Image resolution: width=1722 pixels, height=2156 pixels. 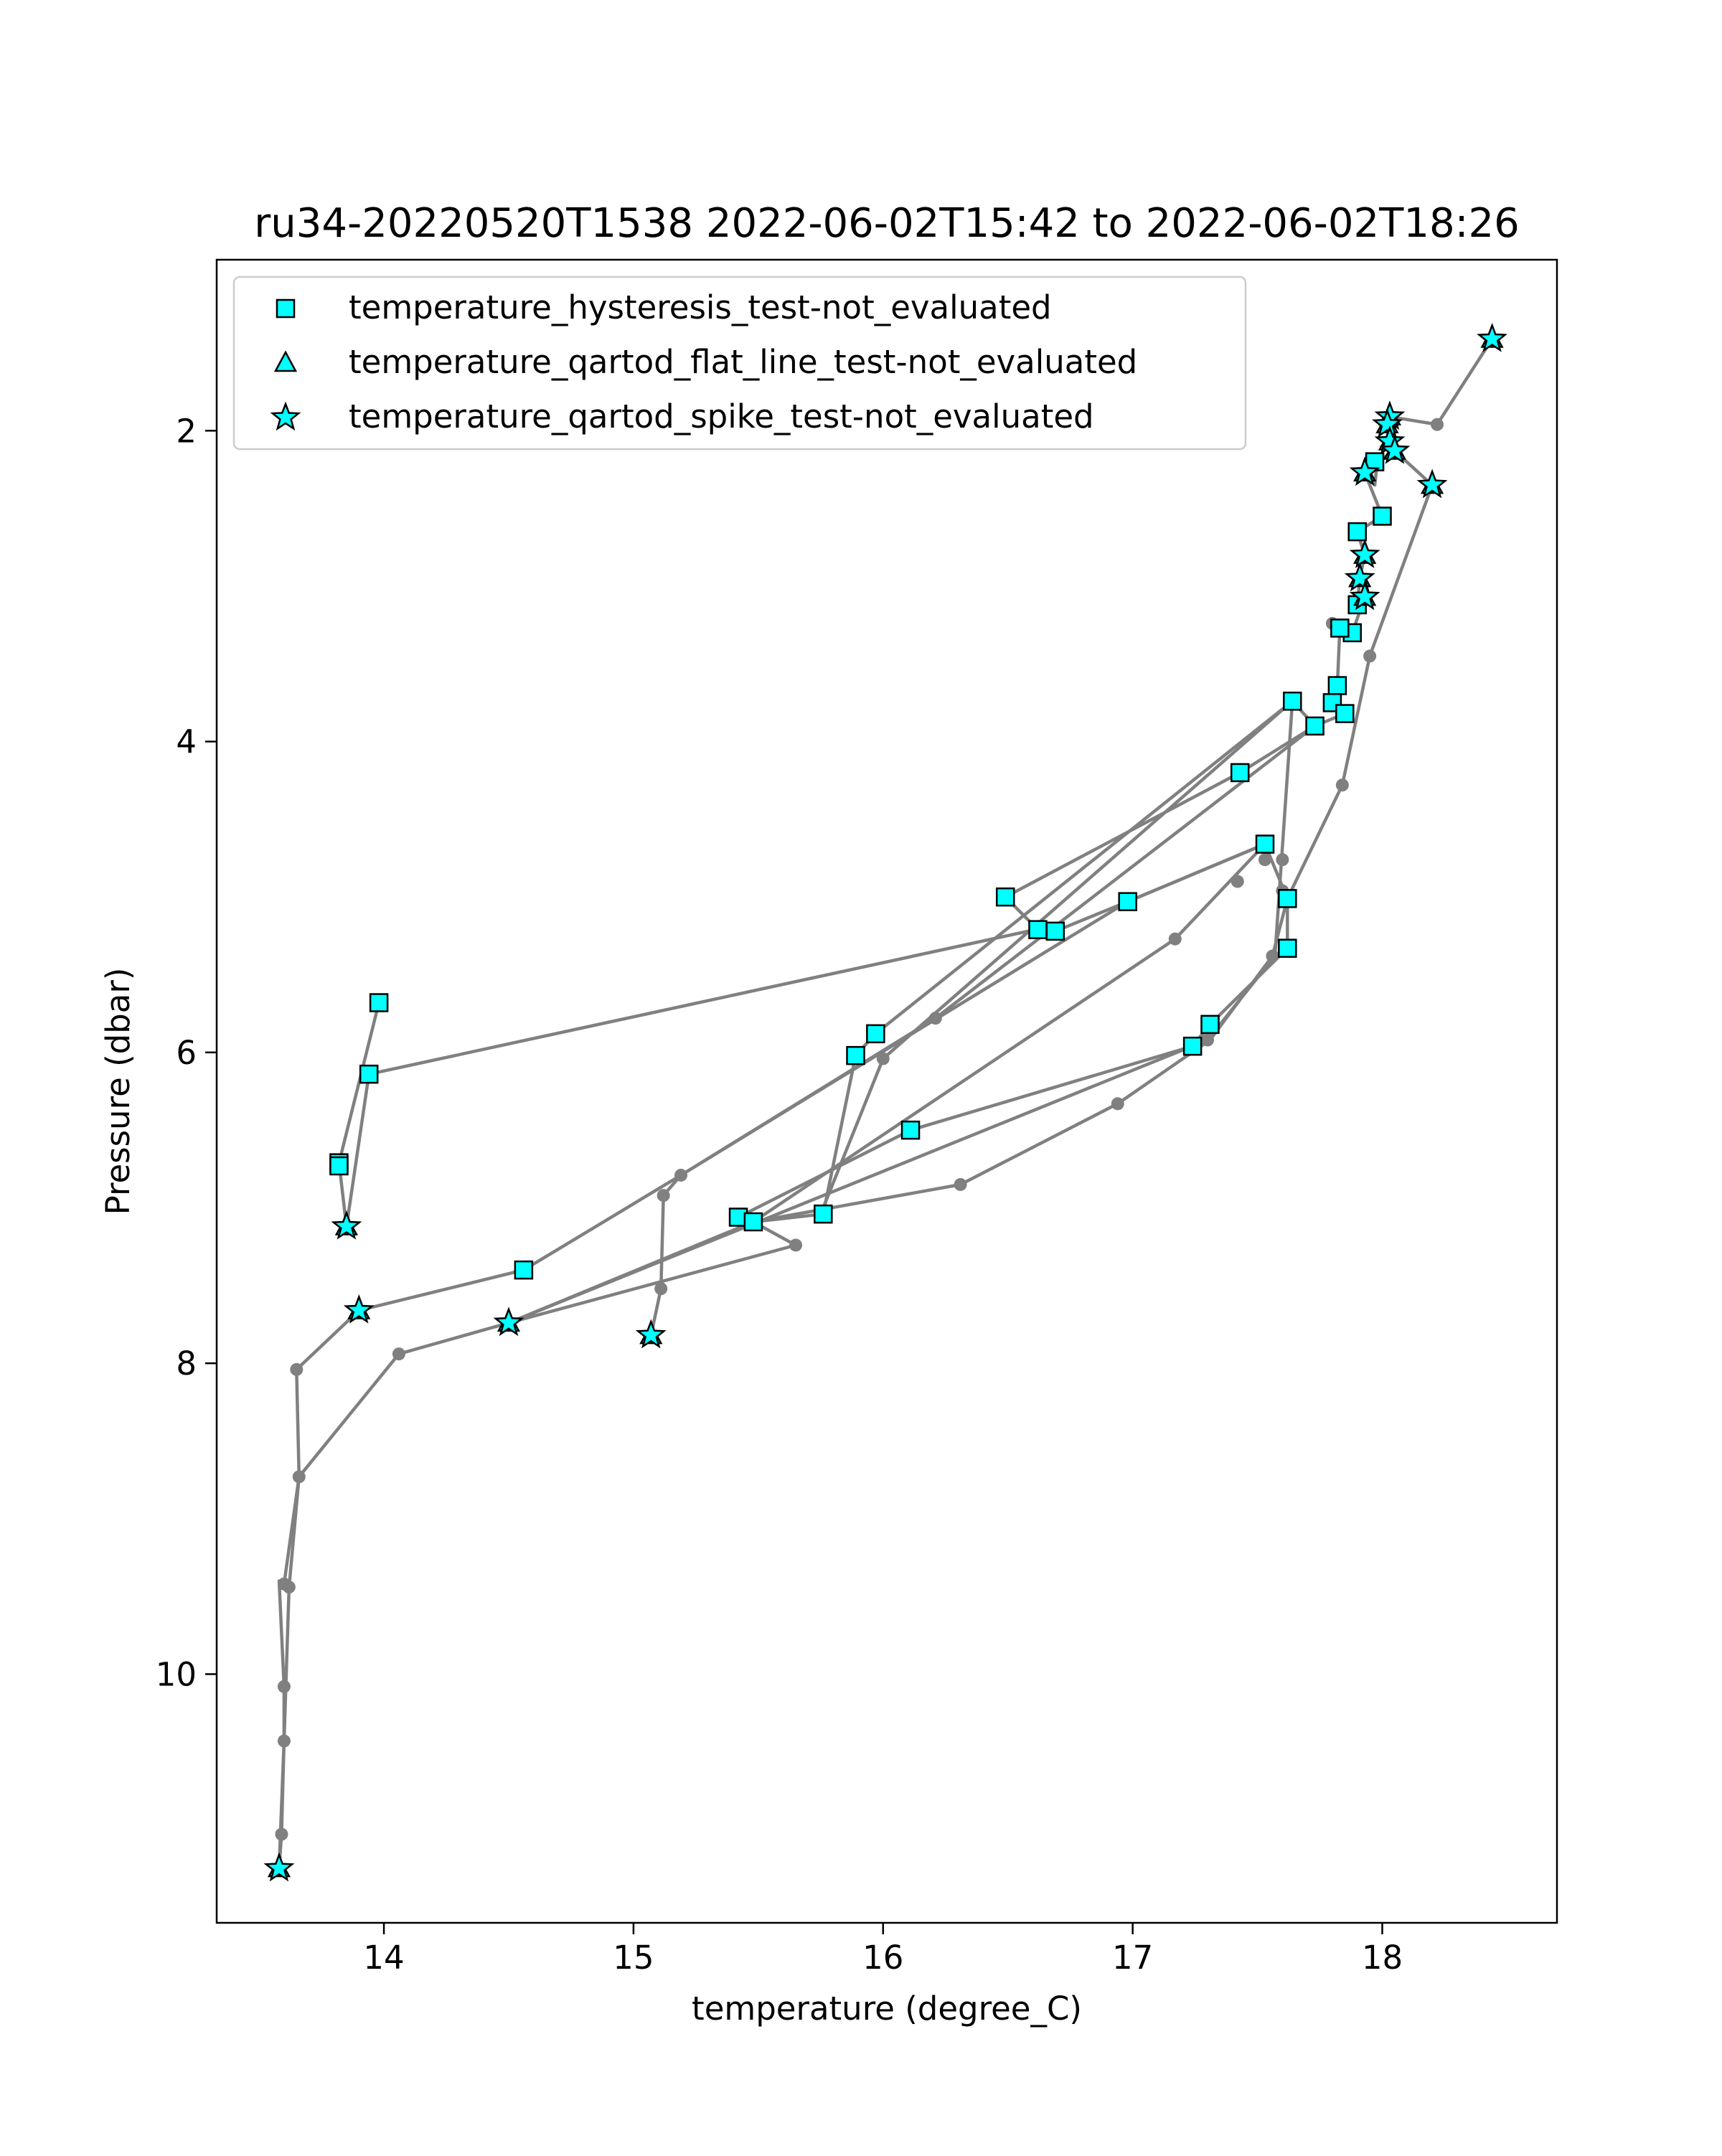 I want to click on y-axis-label: Pressure (dbar), so click(x=118, y=1091).